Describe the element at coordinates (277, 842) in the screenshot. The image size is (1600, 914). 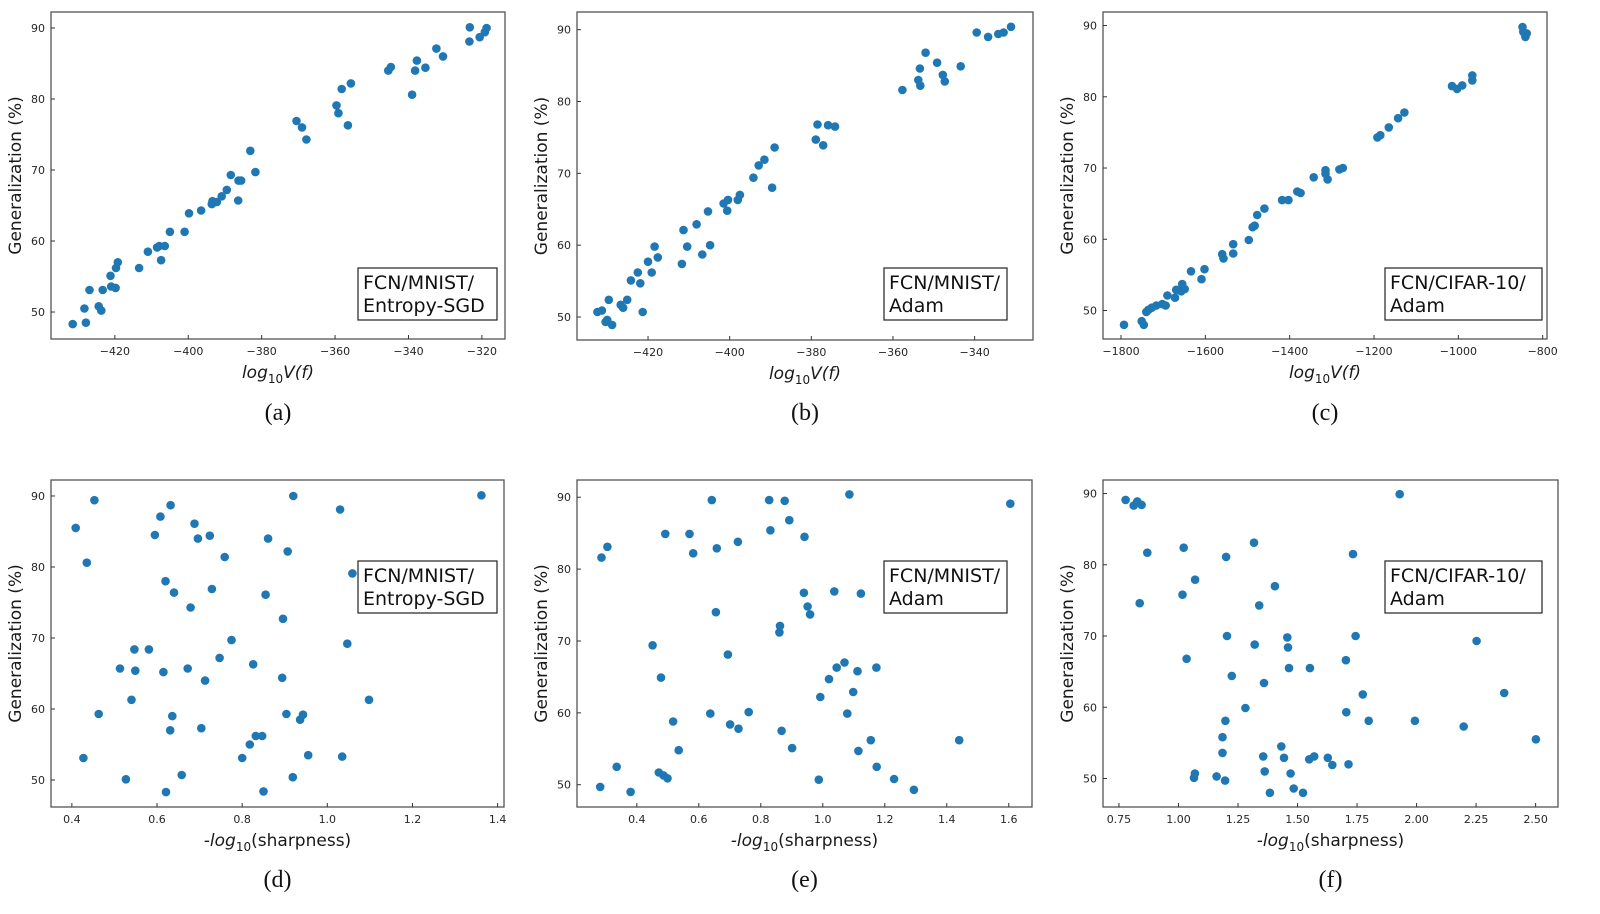
I see `x-axis-label: -log10(sharpness)` at that location.